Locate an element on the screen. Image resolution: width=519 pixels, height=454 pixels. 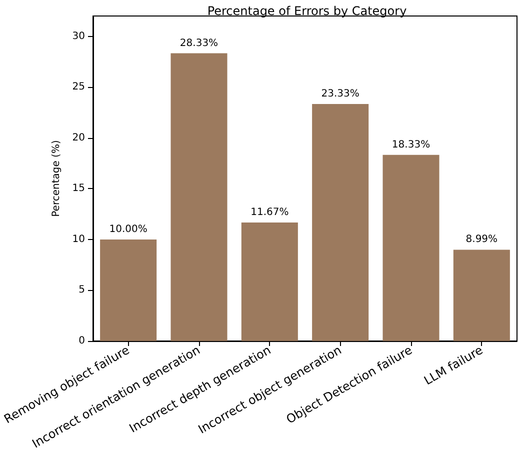
data-label: 8.99% is located at coordinates (482, 240).